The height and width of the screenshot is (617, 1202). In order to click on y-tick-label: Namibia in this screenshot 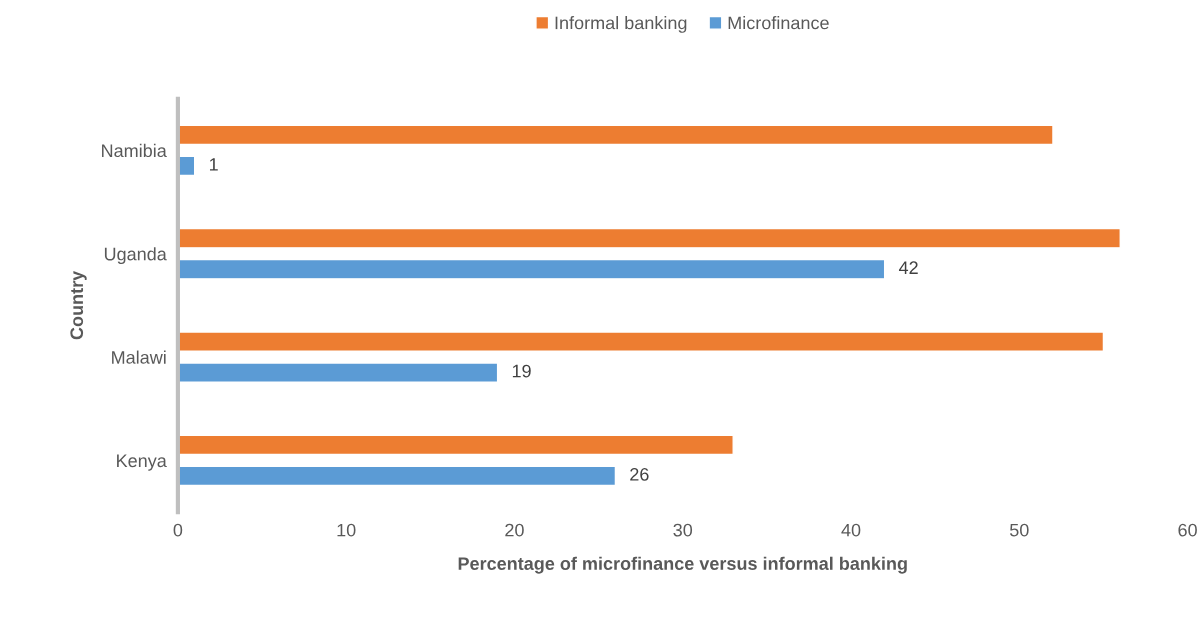, I will do `click(134, 150)`.